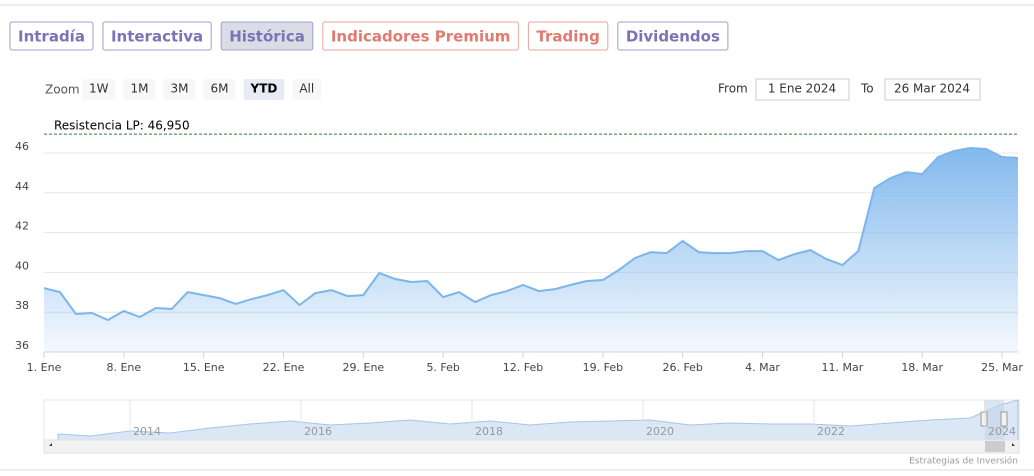 This screenshot has height=476, width=1034. What do you see at coordinates (922, 367) in the screenshot?
I see `x-tick-label: 18. Mar` at bounding box center [922, 367].